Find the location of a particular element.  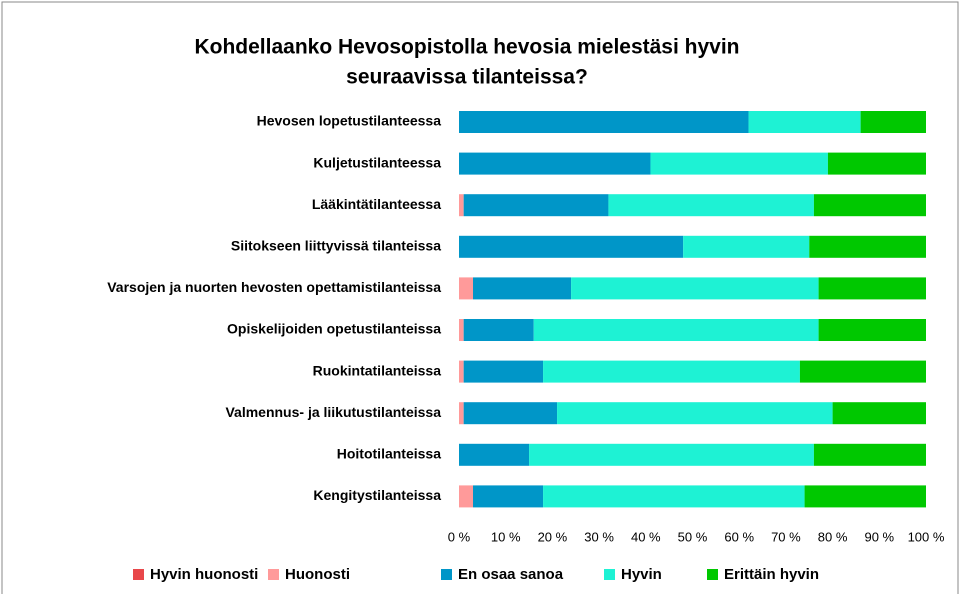

category-label: Opiskelijoiden opetustilanteissa is located at coordinates (334, 329).